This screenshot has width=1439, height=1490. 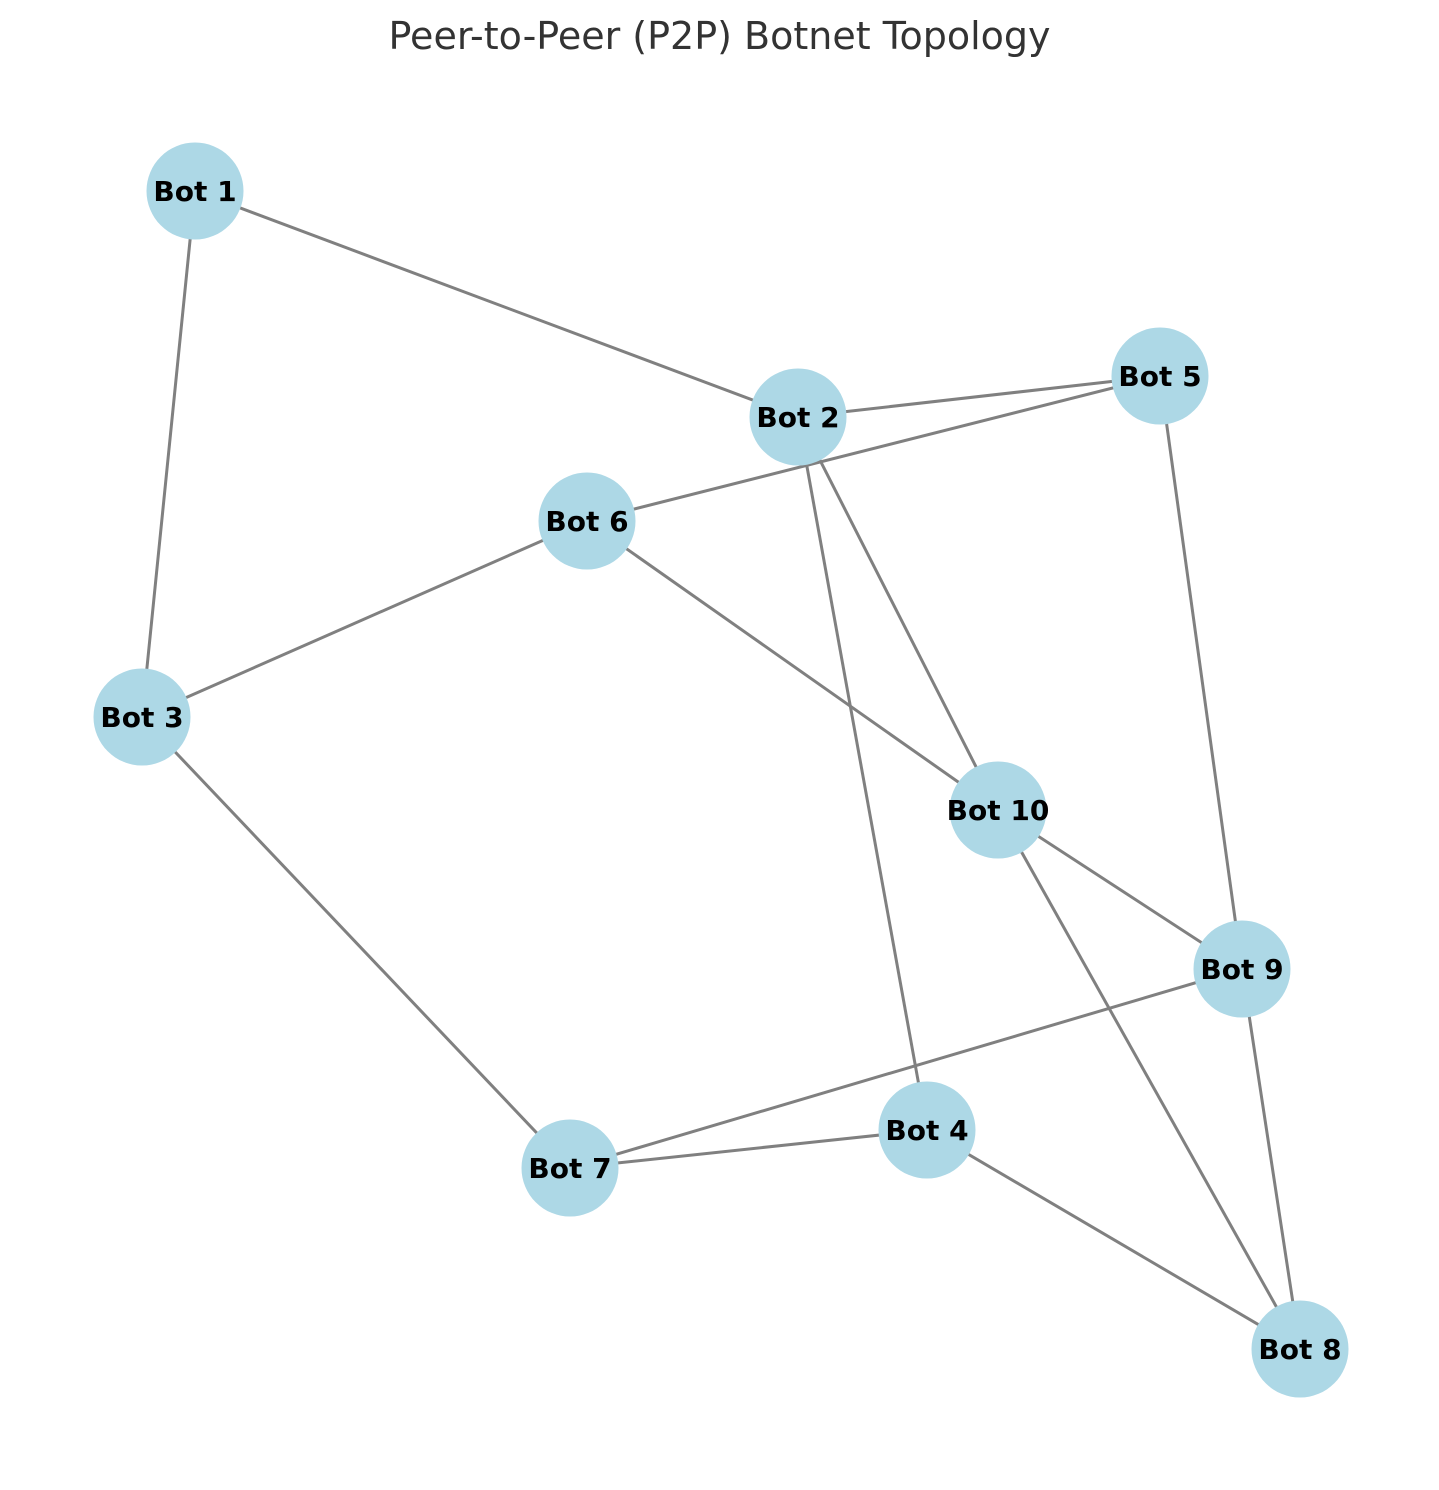 I want to click on graph-edge-Bot1-Bot3, so click(x=168, y=454).